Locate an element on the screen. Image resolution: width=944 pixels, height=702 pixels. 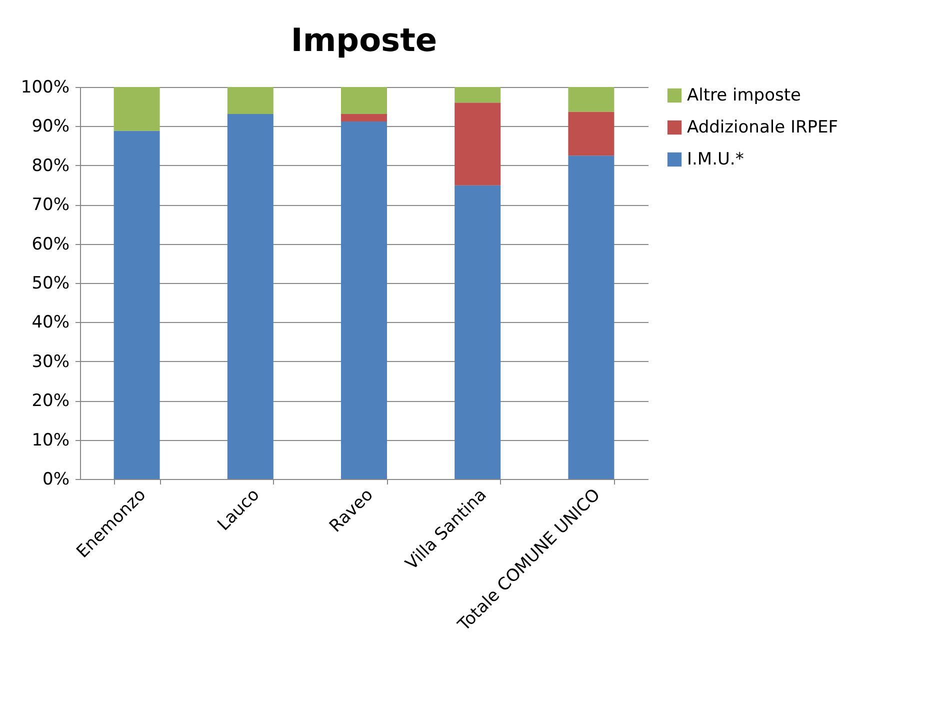
y-tick-label: 0% is located at coordinates (56, 480).